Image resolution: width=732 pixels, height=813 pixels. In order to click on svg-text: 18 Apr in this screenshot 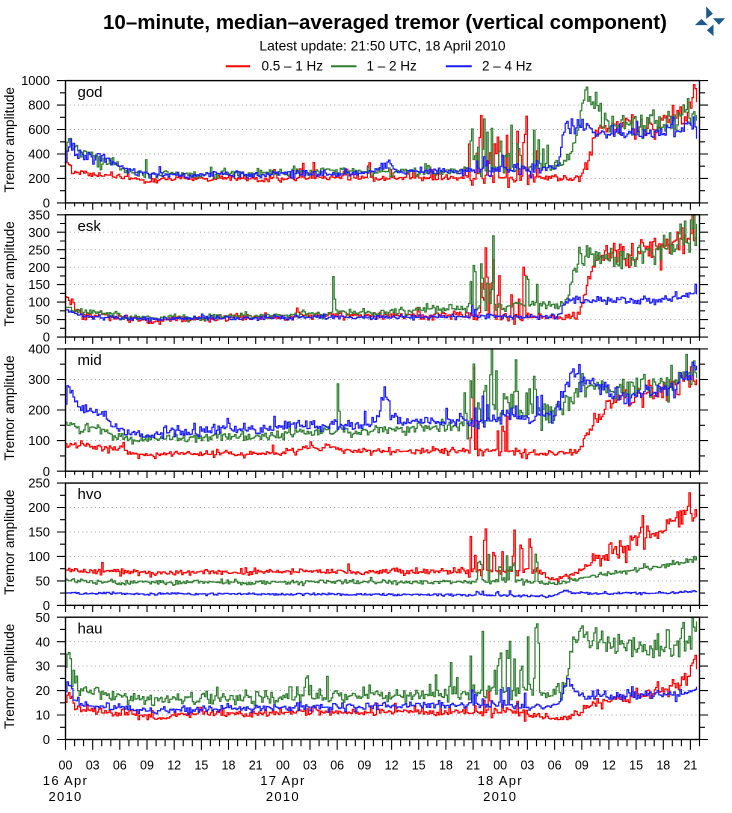, I will do `click(500, 780)`.